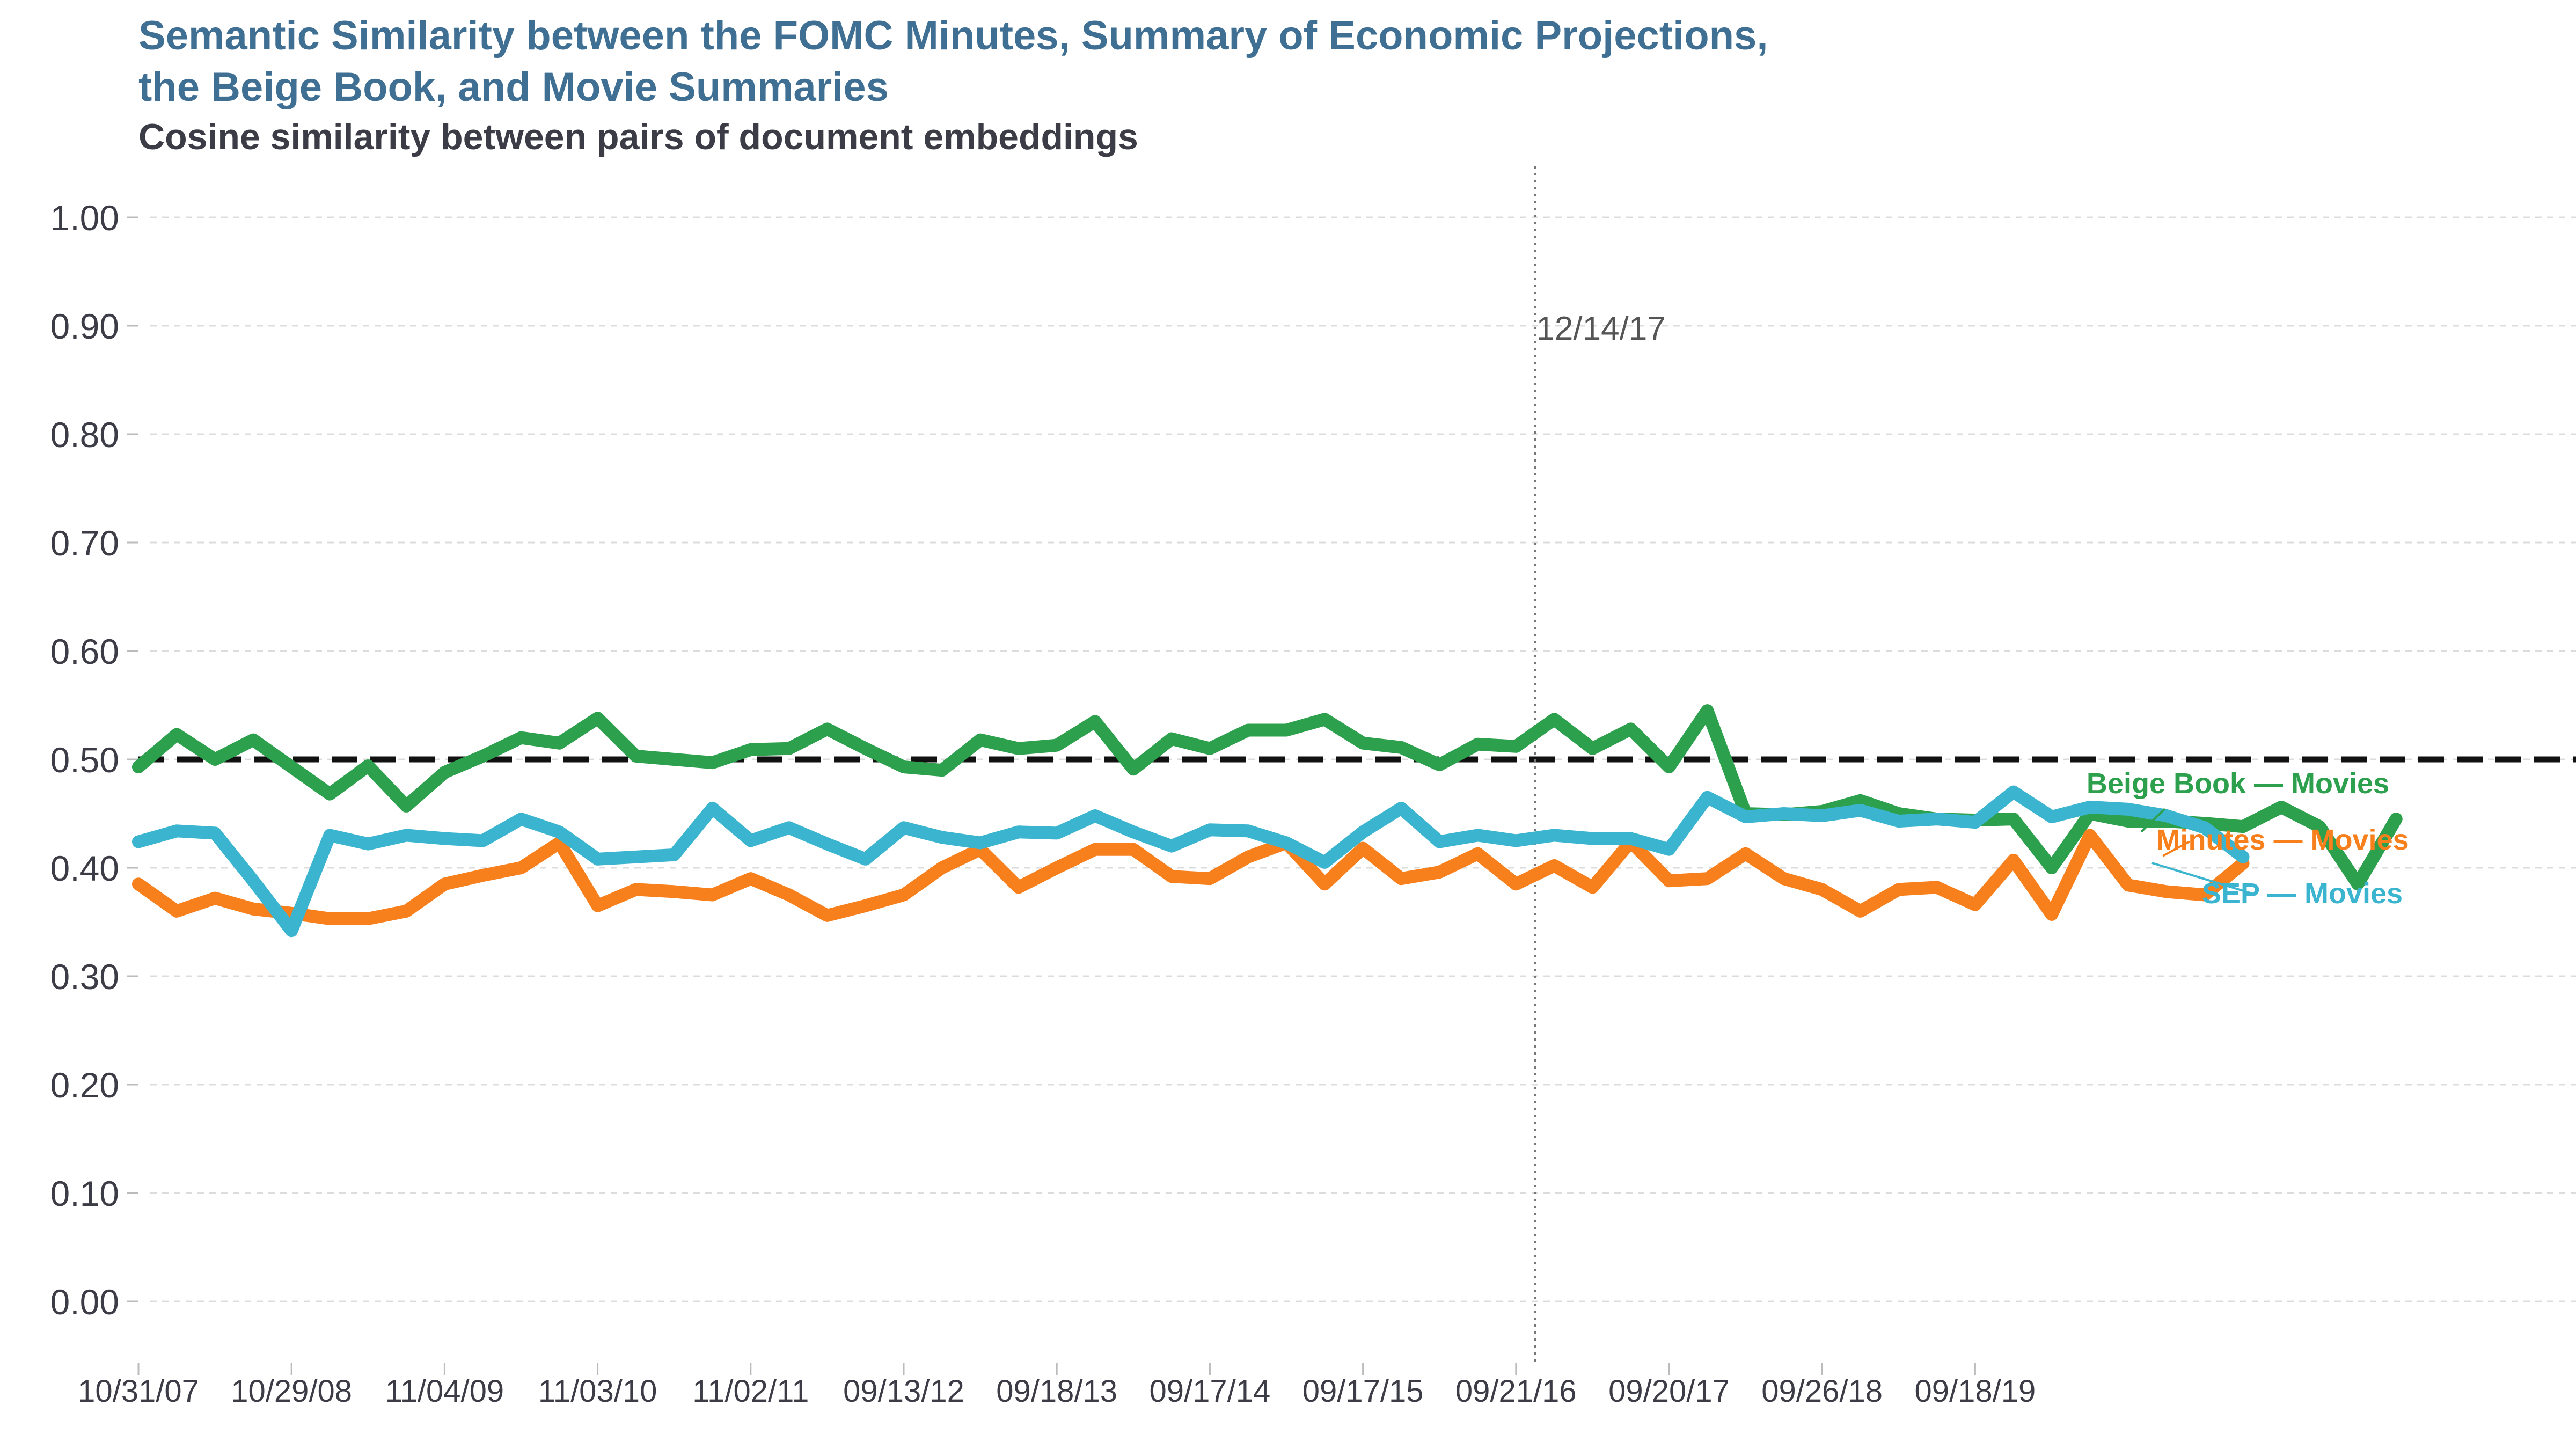 The width and height of the screenshot is (2576, 1449). What do you see at coordinates (1363, 1391) in the screenshot?
I see `x-tick-label: 09/17/15` at bounding box center [1363, 1391].